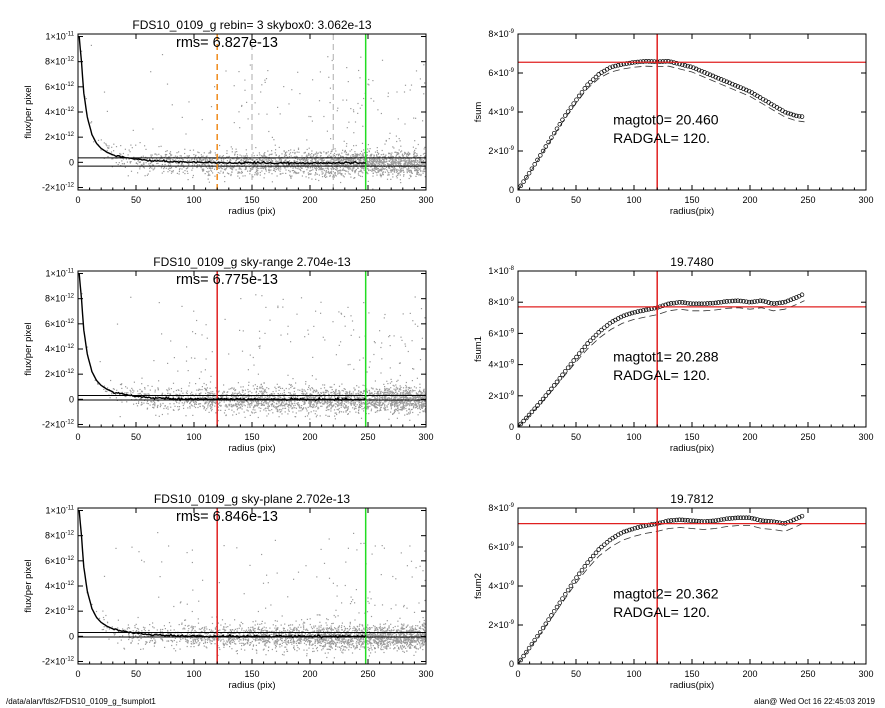 The height and width of the screenshot is (708, 885). I want to click on plot-area, so click(252, 349).